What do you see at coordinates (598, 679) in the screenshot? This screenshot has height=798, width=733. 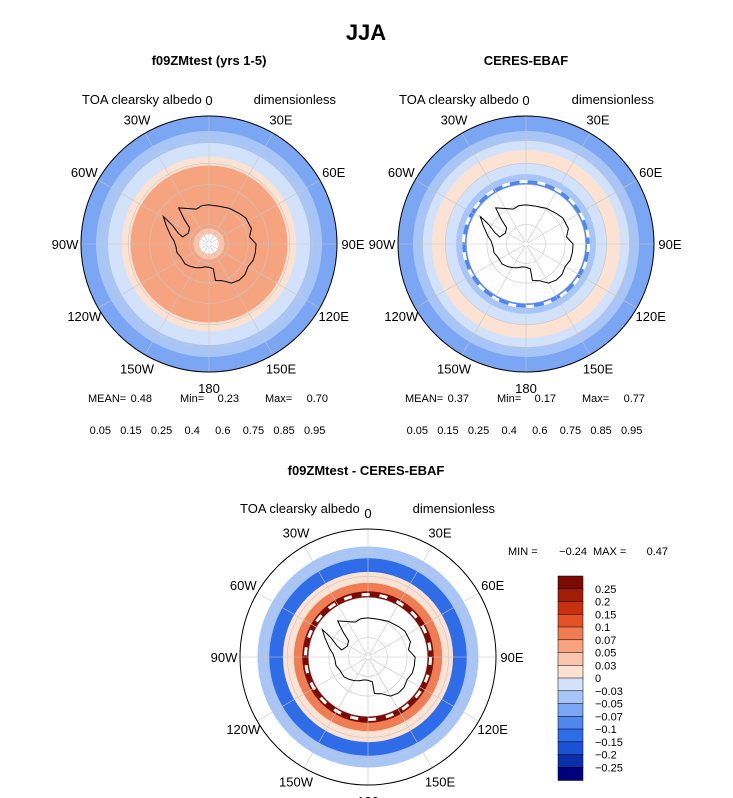 I see `colorbar-tick: 0` at bounding box center [598, 679].